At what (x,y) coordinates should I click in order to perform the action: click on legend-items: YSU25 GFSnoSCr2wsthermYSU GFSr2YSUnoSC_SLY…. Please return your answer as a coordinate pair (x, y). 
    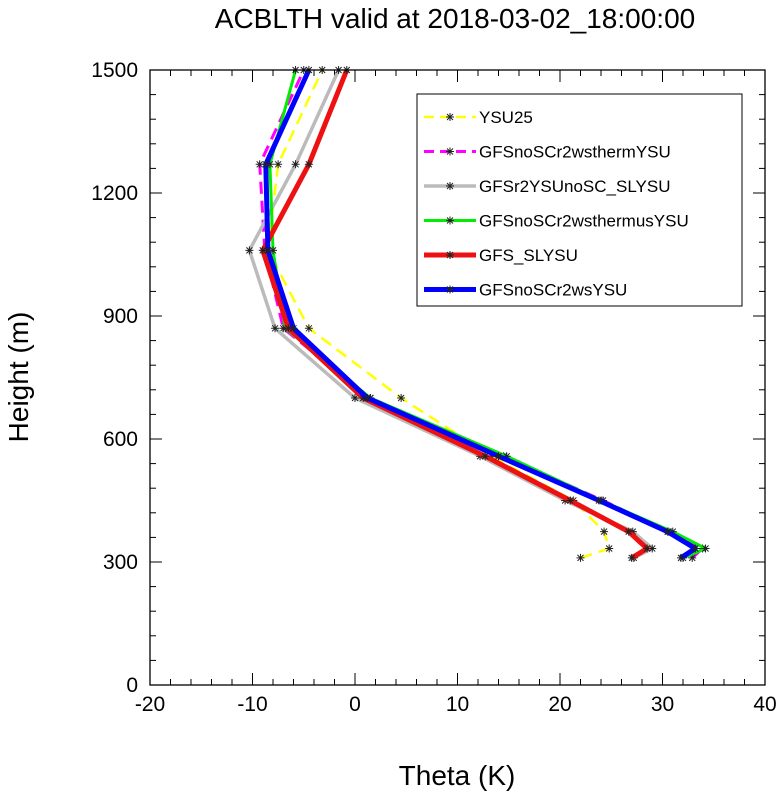
    Looking at the image, I should click on (556, 204).